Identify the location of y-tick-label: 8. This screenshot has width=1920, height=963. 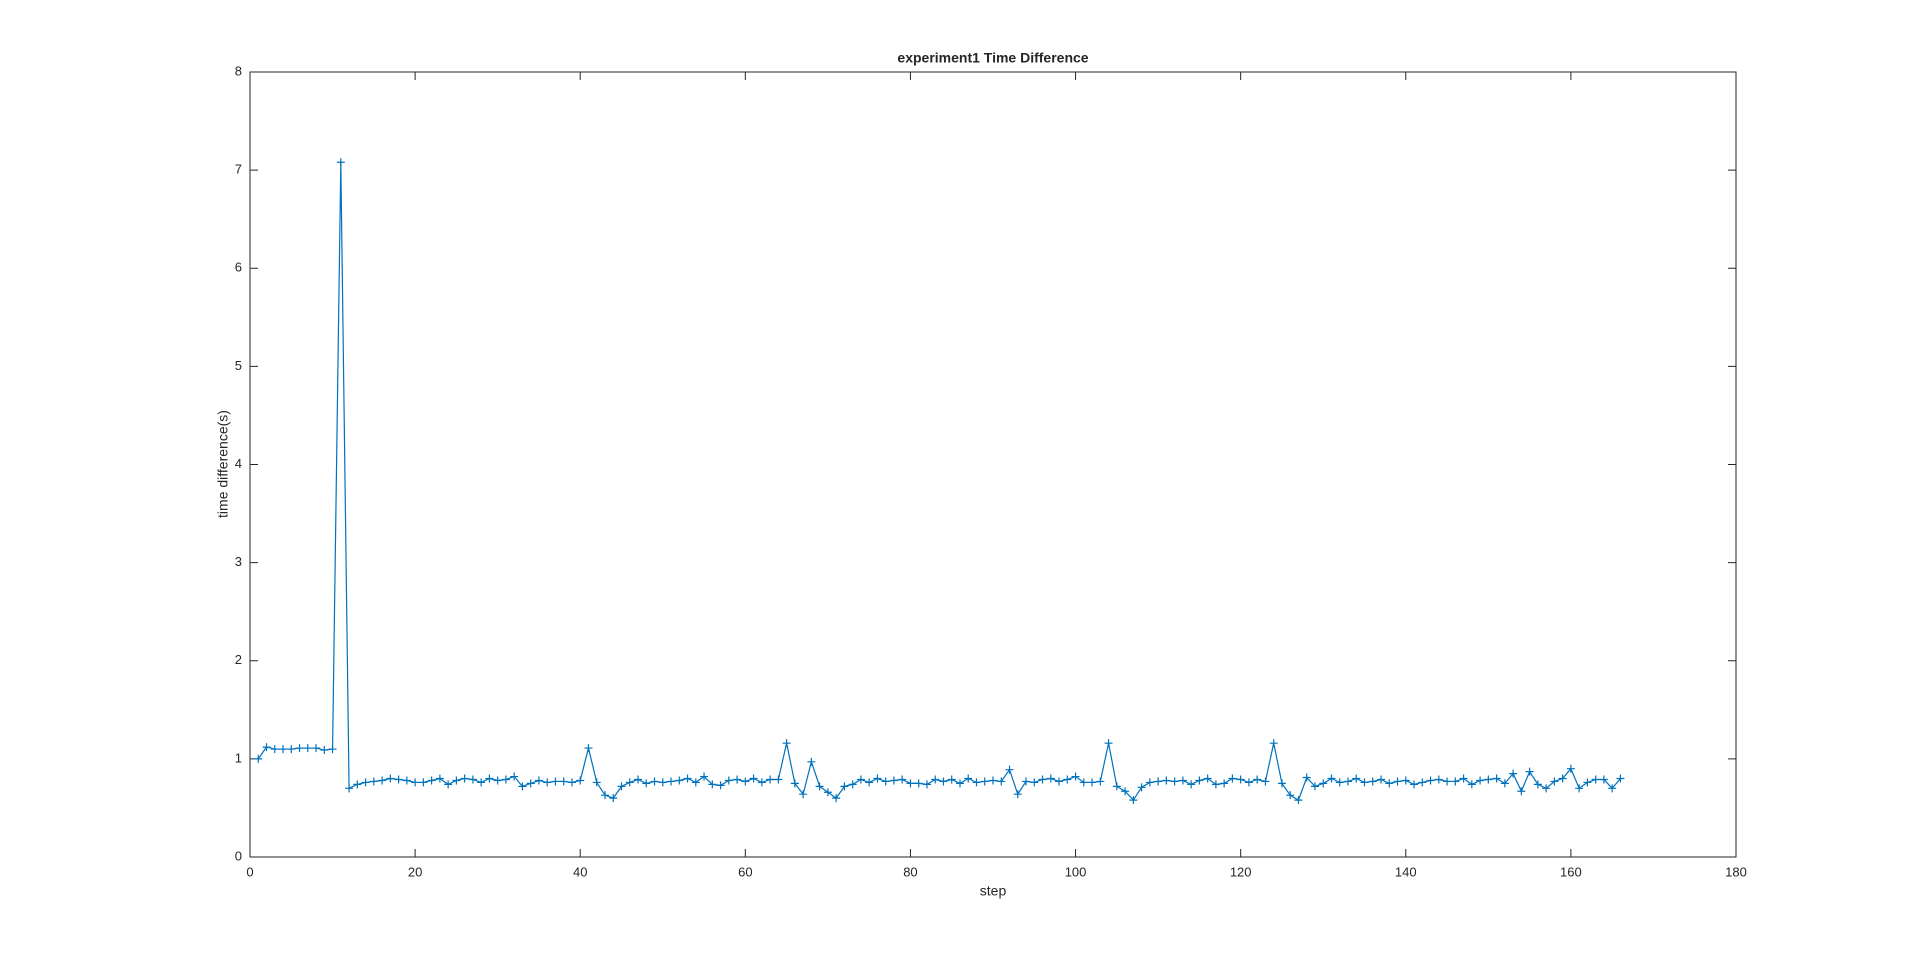
(238, 70).